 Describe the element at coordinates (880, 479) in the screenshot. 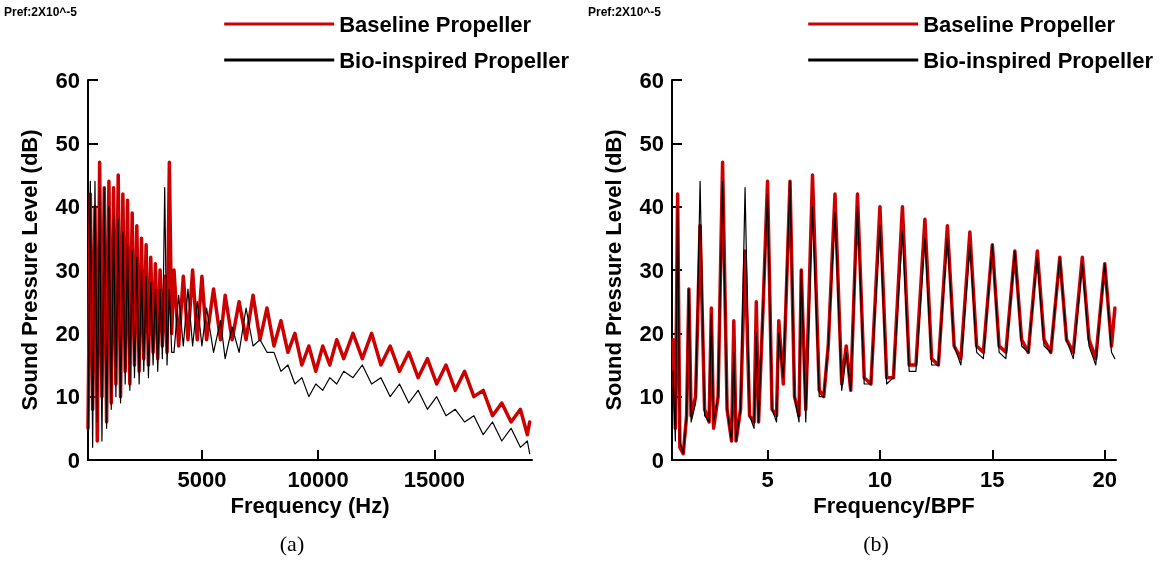

I see `x-tick-label: 10` at that location.